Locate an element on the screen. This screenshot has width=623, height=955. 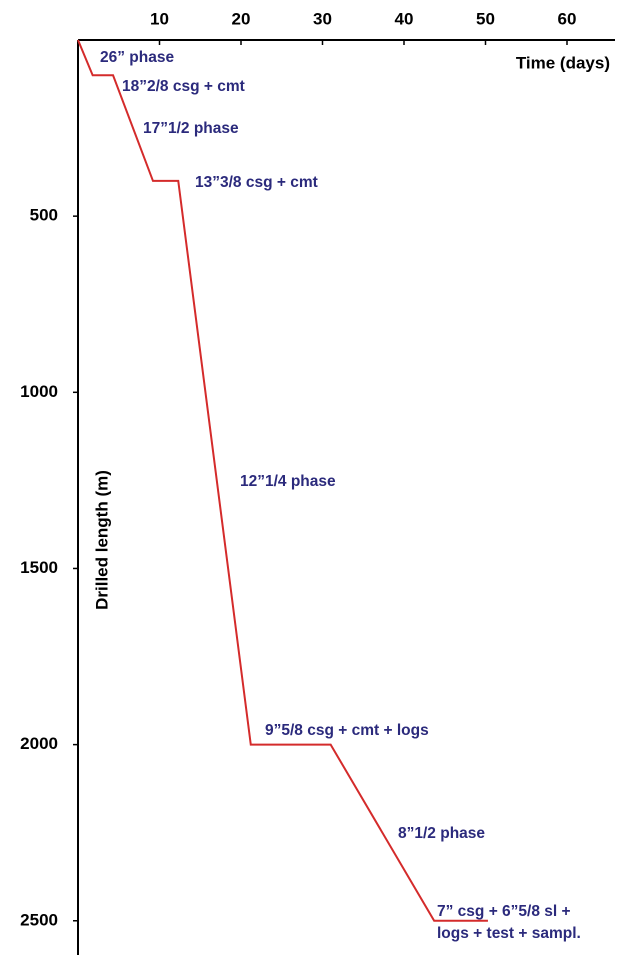
x-tick-label: 40 is located at coordinates (404, 18).